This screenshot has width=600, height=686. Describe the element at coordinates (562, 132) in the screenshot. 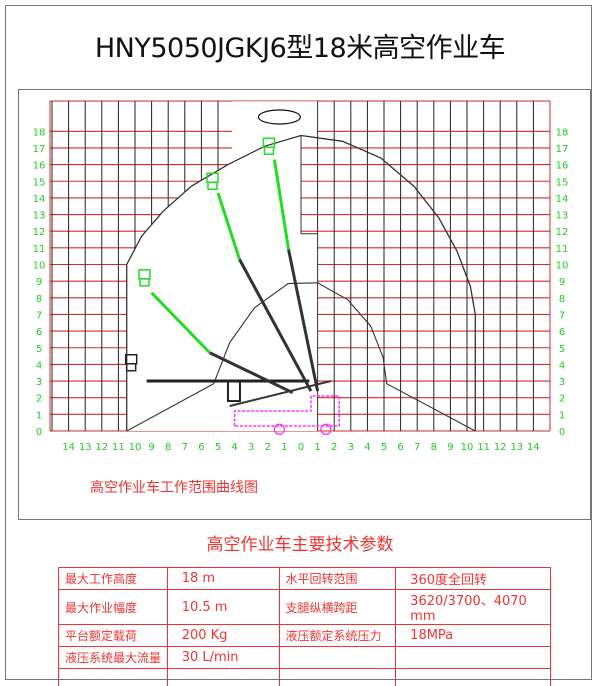

I see `y-tick-label-right: 18` at that location.